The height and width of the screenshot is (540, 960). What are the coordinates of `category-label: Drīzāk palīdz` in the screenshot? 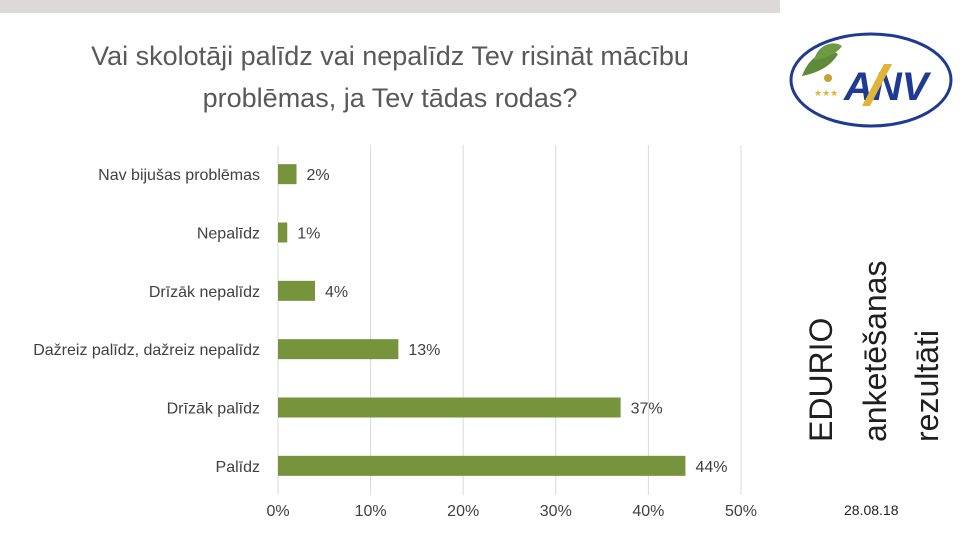 It's located at (213, 409).